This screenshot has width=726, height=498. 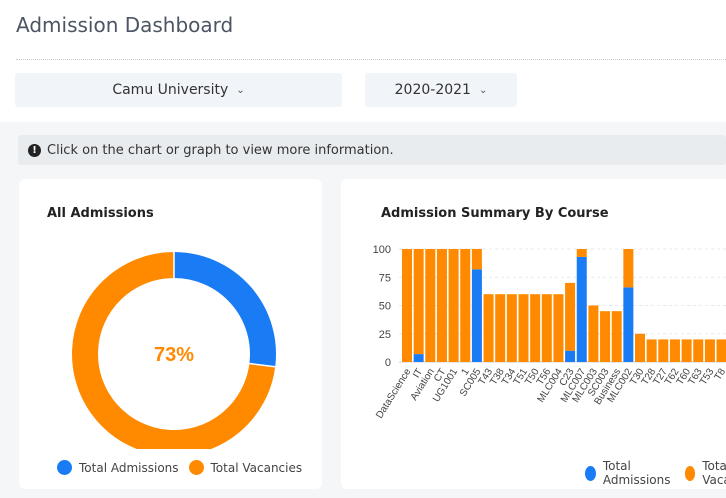 I want to click on x-tick-label: T8, so click(x=719, y=374).